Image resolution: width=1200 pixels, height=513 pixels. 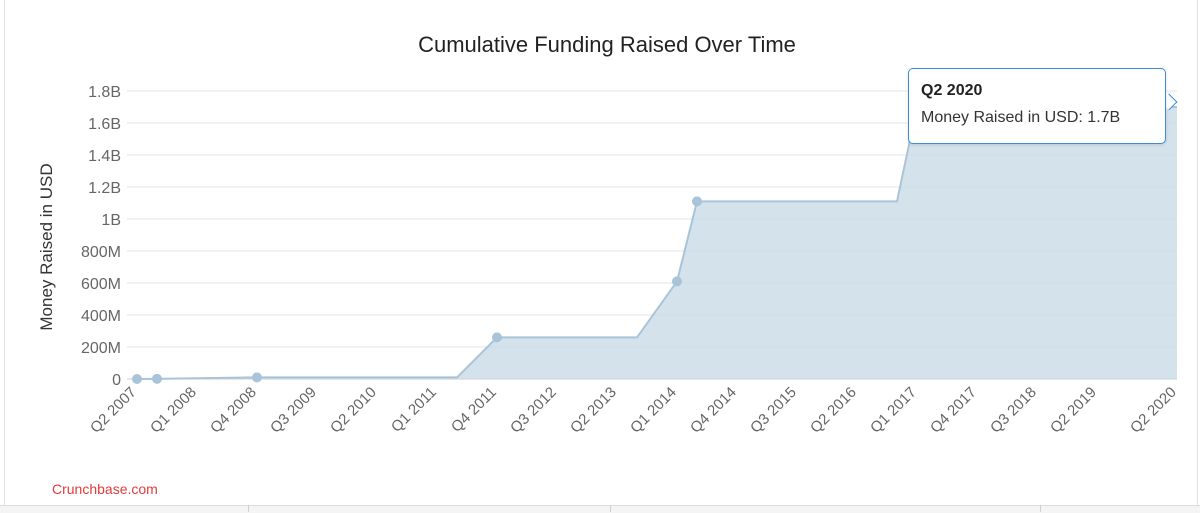 What do you see at coordinates (893, 410) in the screenshot?
I see `x-tick-label: Q1 2017` at bounding box center [893, 410].